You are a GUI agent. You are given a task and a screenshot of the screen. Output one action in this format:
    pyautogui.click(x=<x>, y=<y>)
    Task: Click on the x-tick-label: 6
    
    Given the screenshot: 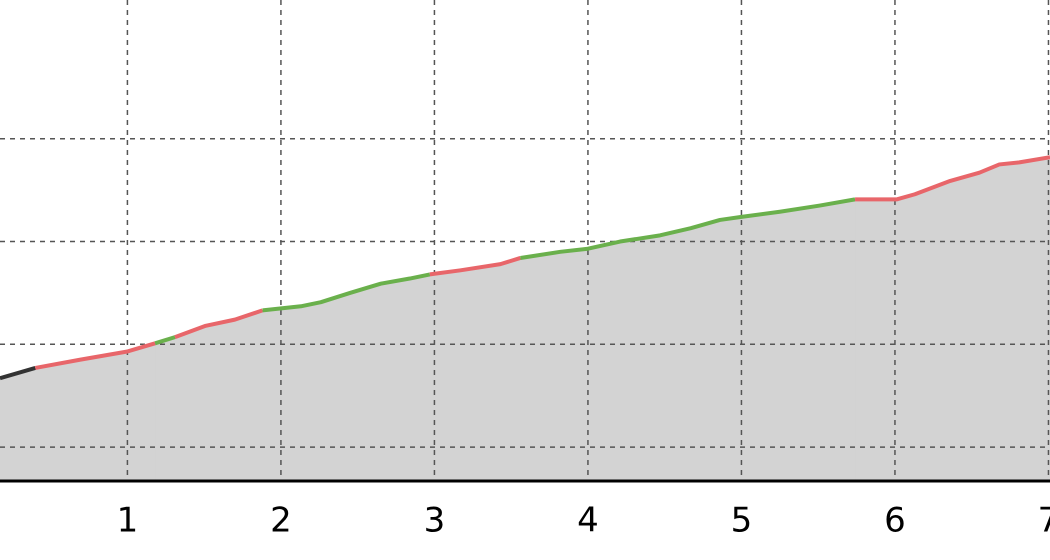 What is the action you would take?
    pyautogui.click(x=895, y=521)
    